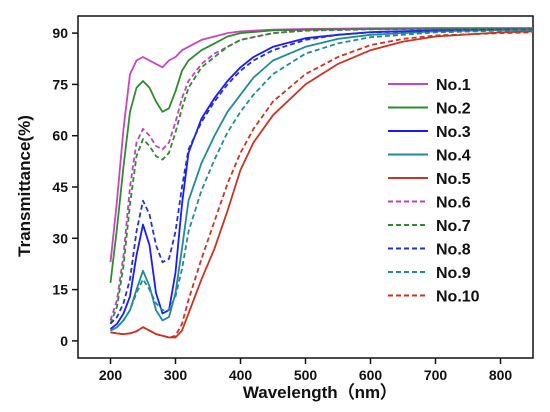 Image resolution: width=550 pixels, height=412 pixels. What do you see at coordinates (453, 85) in the screenshot?
I see `legend-label-1: No.1` at bounding box center [453, 85].